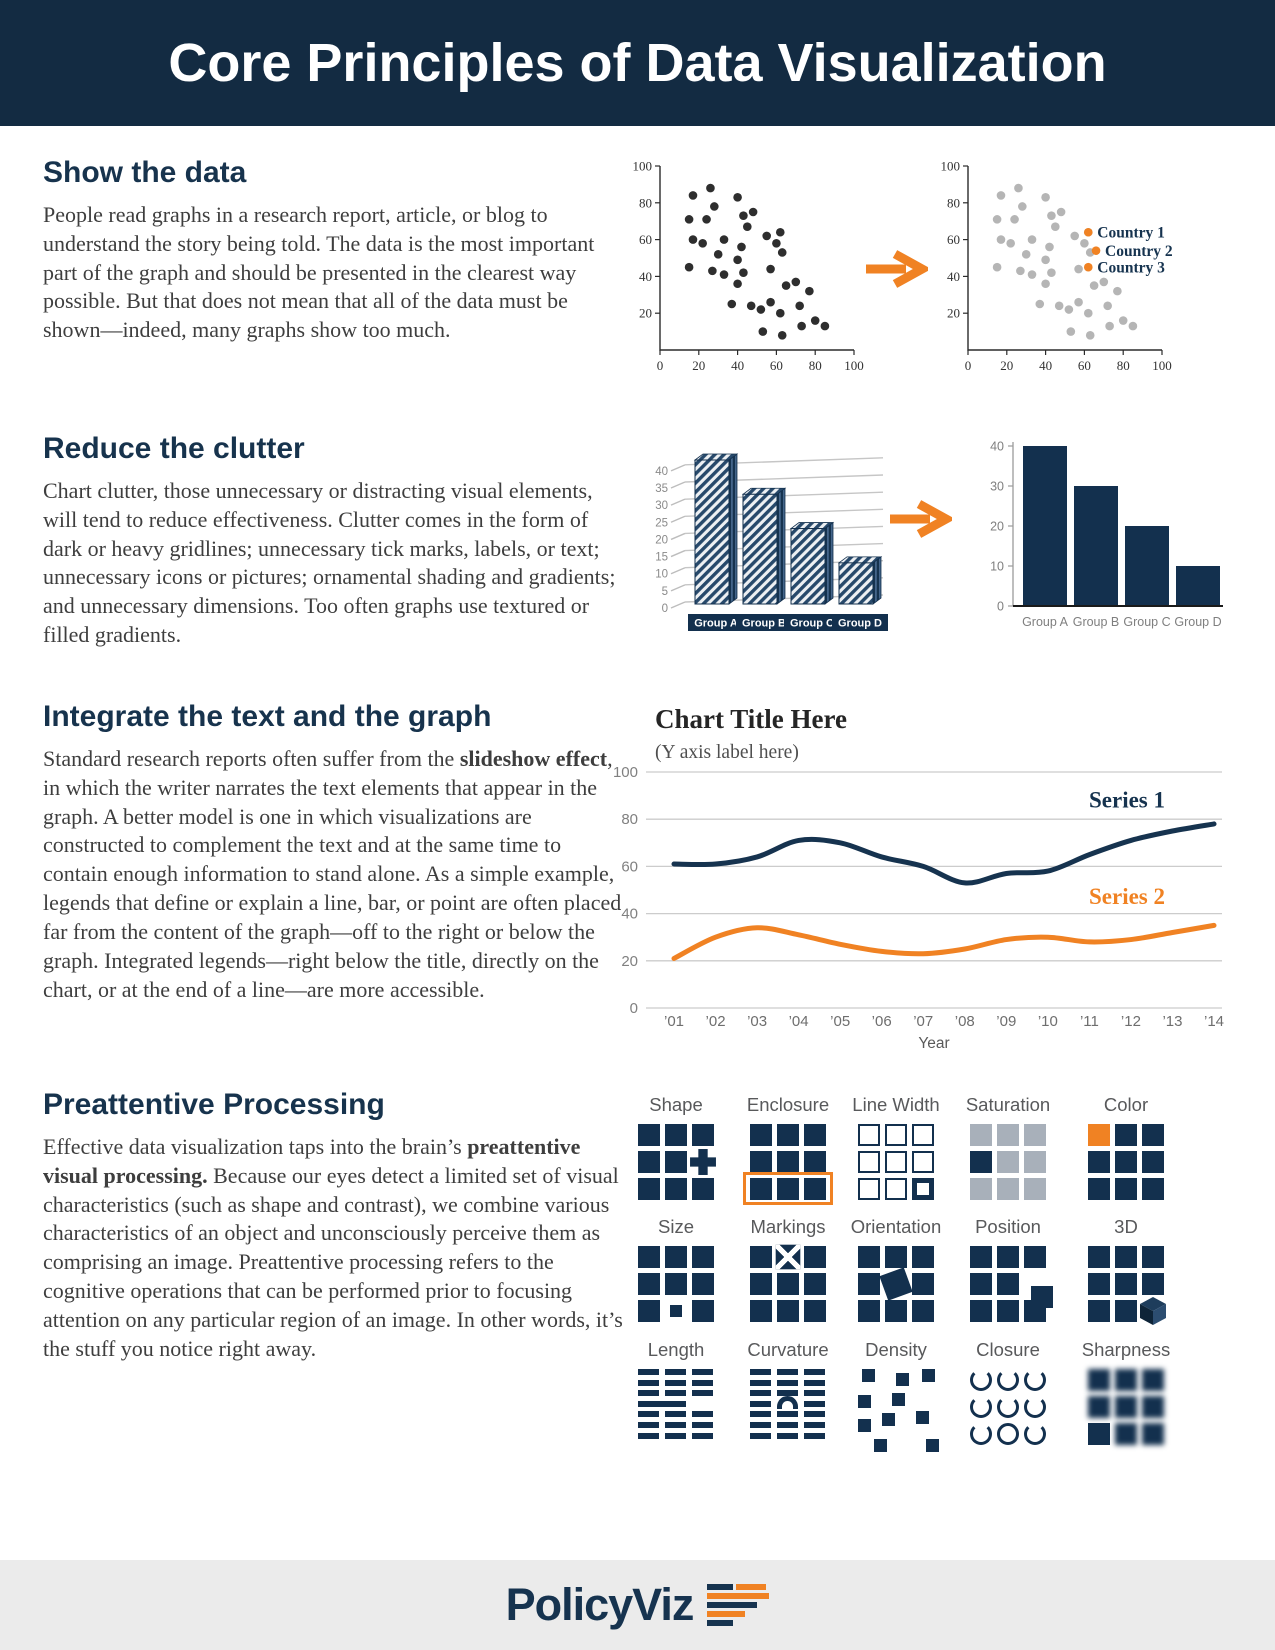 The width and height of the screenshot is (1275, 1650). Describe the element at coordinates (997, 567) in the screenshot. I see `svg-text: 10` at that location.